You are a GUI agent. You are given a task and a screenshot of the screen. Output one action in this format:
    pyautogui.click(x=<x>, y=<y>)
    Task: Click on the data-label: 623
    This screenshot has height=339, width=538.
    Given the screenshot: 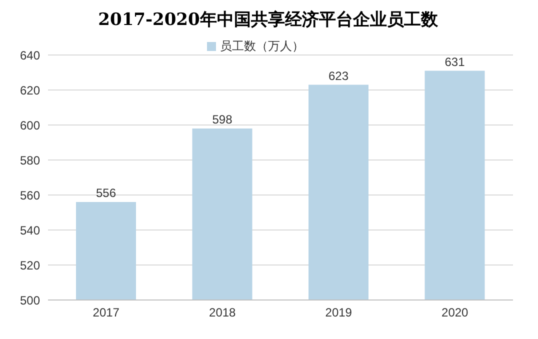 What is the action you would take?
    pyautogui.click(x=338, y=75)
    